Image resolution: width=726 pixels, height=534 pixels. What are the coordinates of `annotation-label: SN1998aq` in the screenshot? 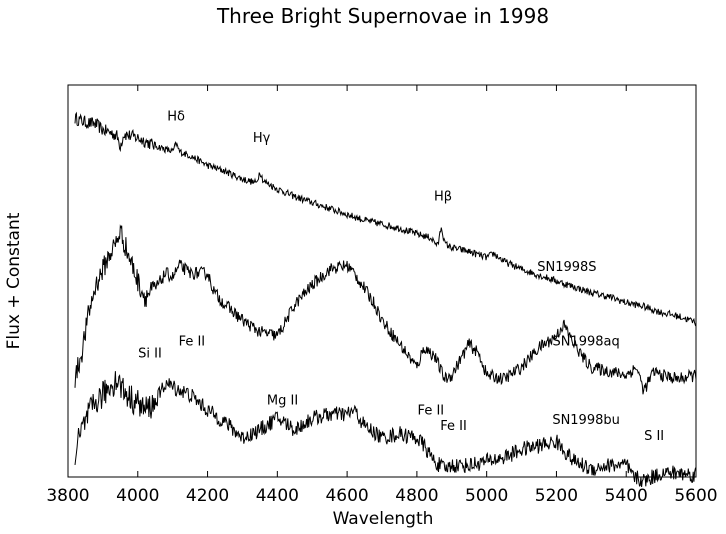 It's located at (585, 342).